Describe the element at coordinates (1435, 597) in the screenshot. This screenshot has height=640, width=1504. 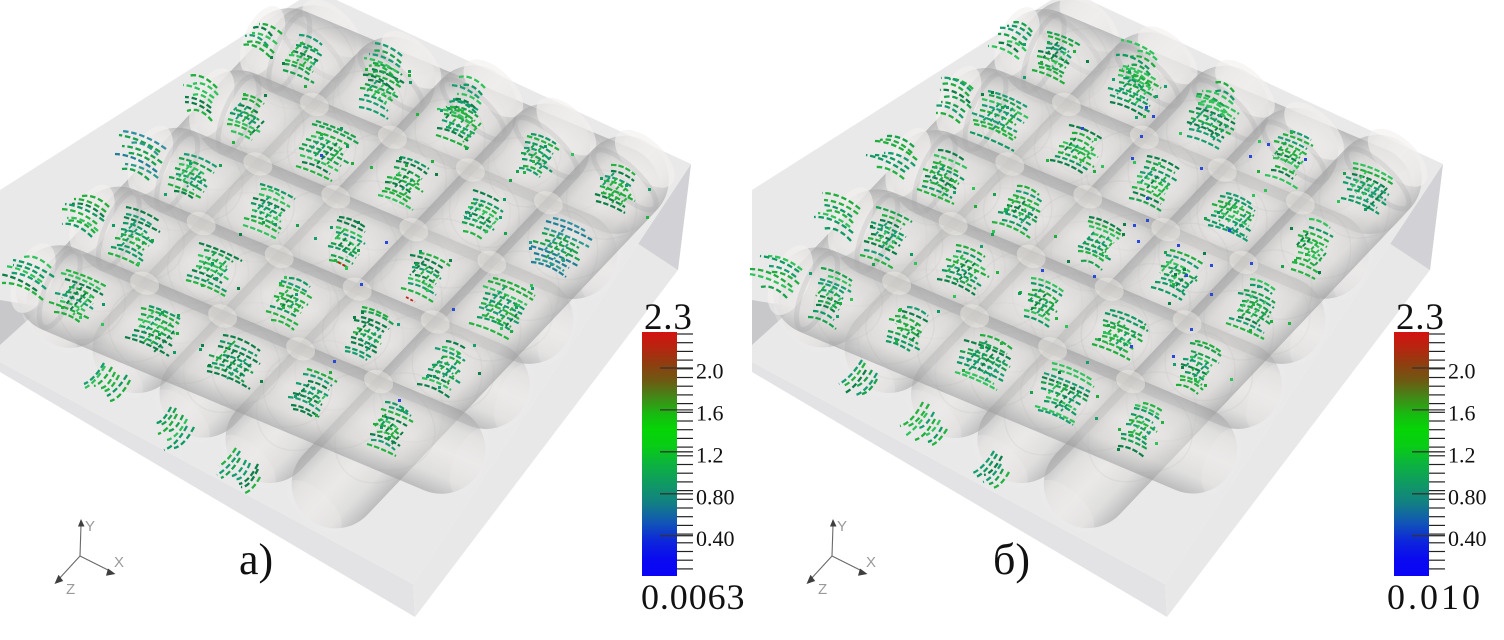
I see `svg-text: 0.010` at that location.